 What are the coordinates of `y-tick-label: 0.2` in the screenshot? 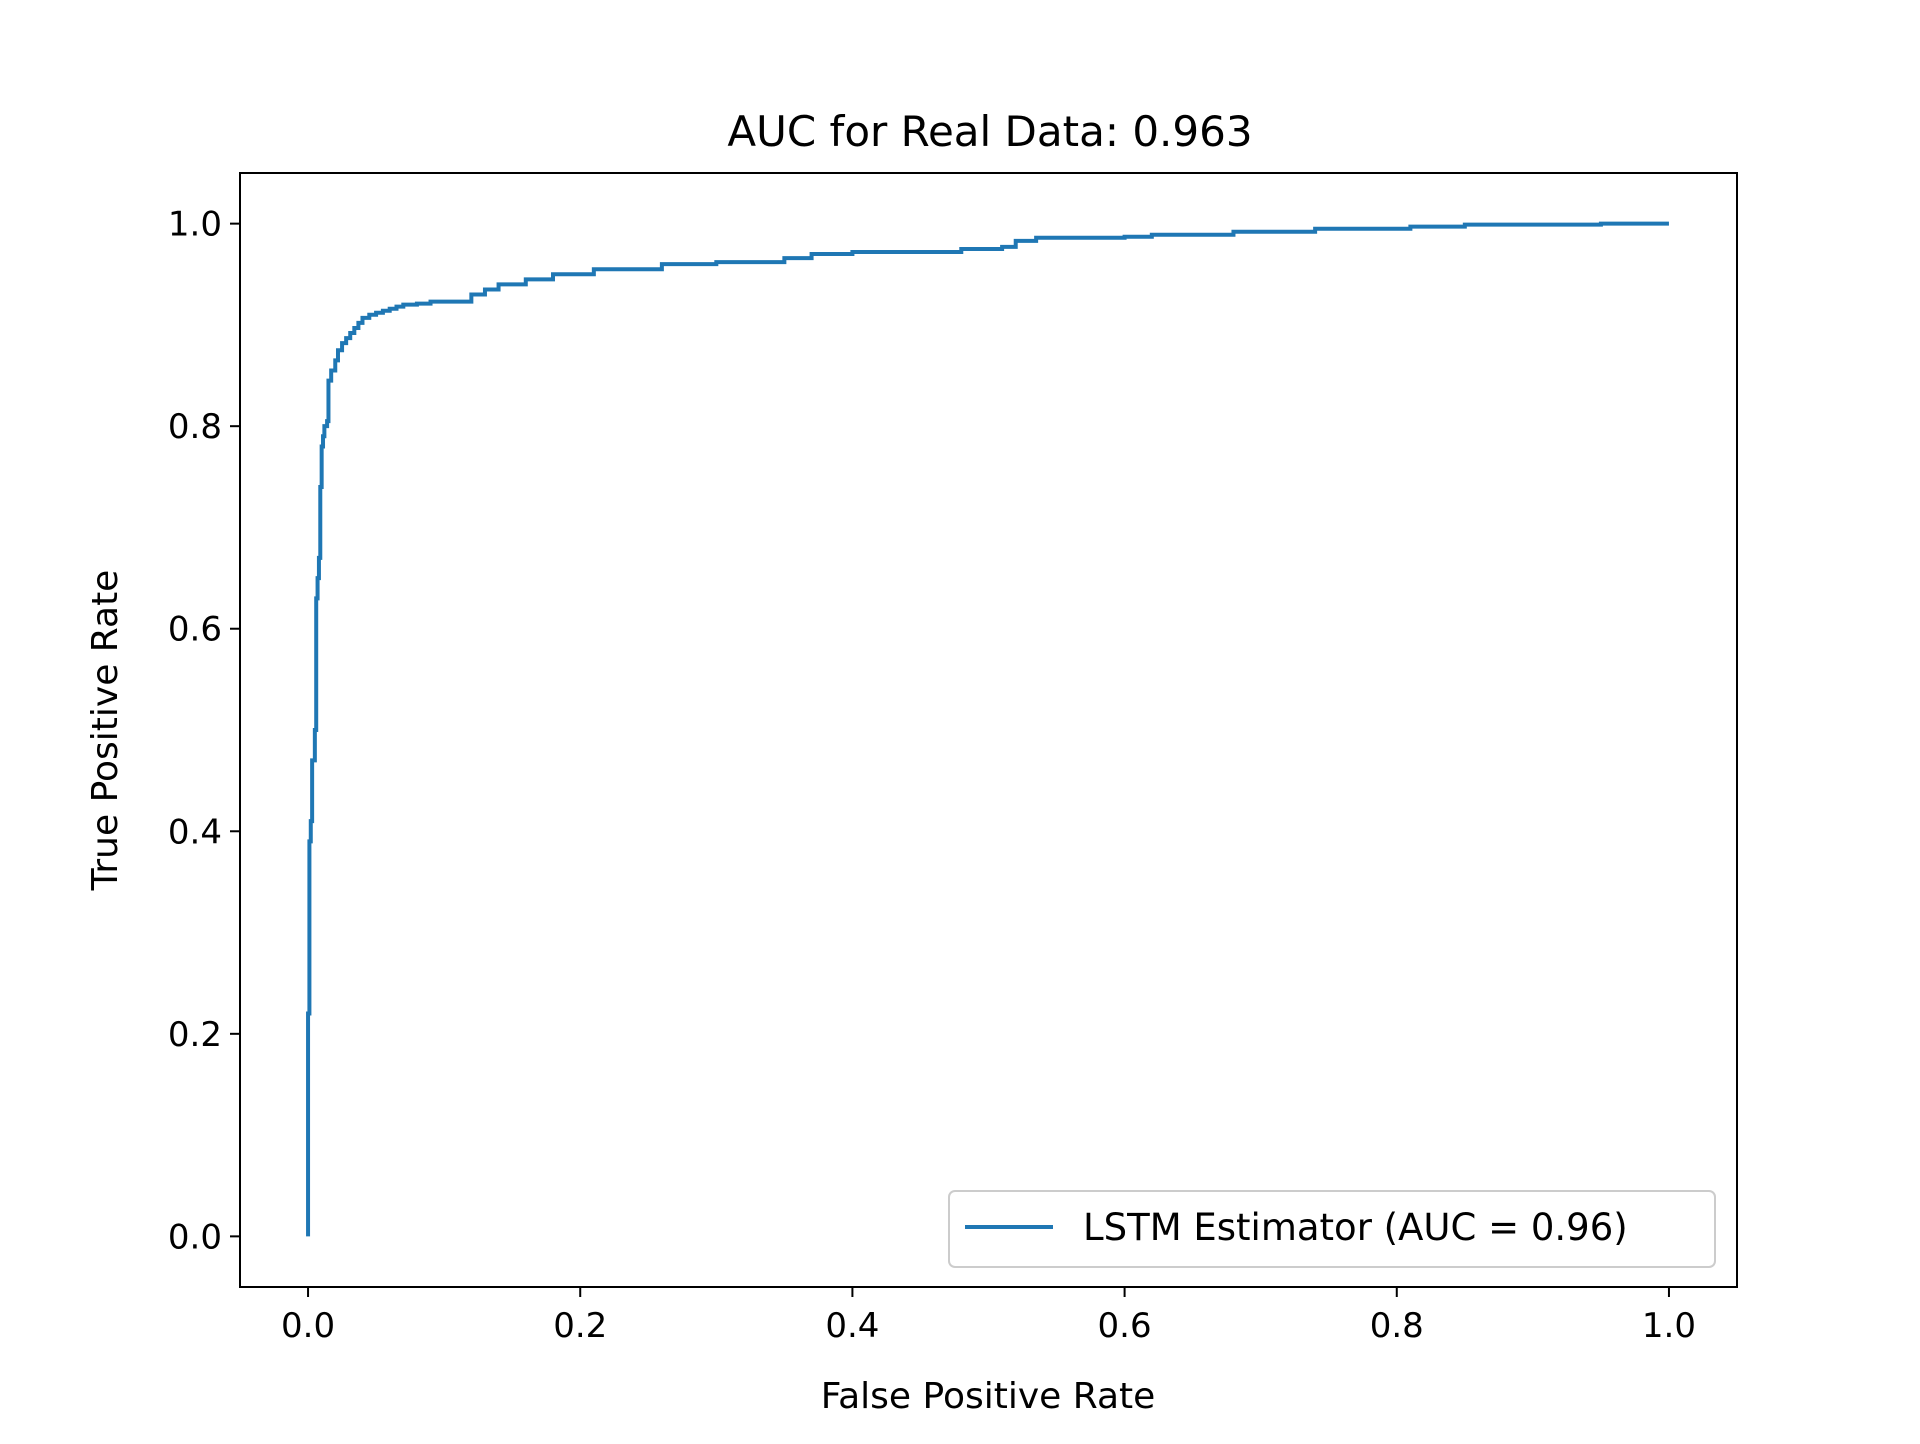 It's located at (195, 1035).